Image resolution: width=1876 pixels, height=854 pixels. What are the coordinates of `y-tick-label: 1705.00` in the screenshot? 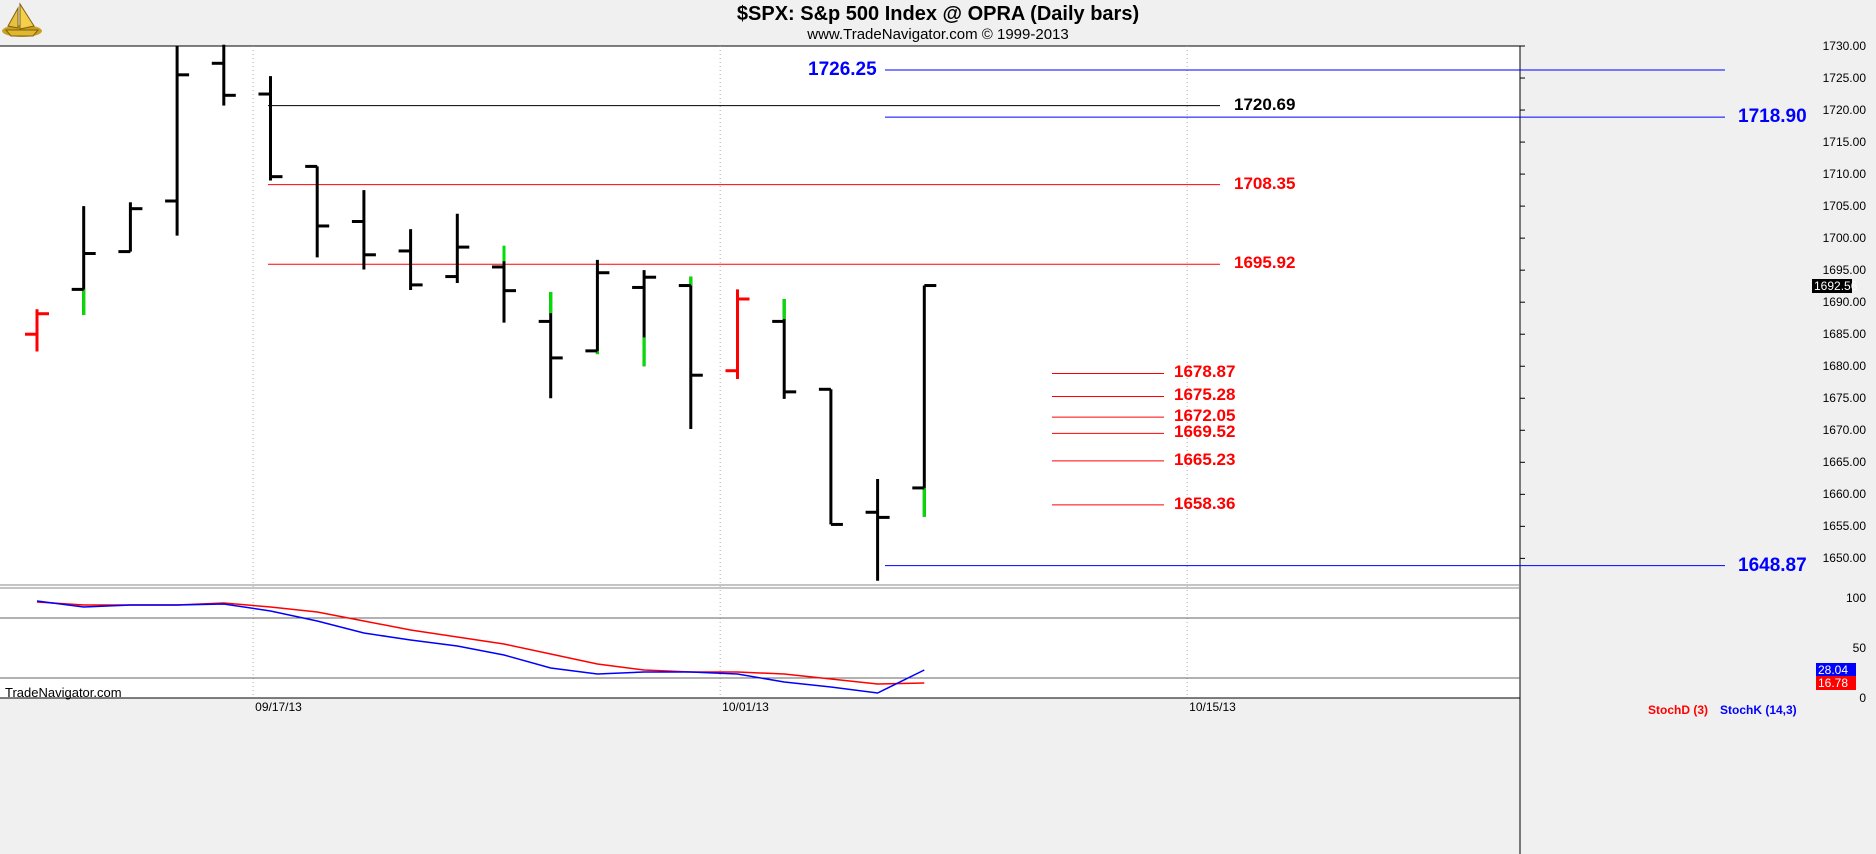 It's located at (1844, 206).